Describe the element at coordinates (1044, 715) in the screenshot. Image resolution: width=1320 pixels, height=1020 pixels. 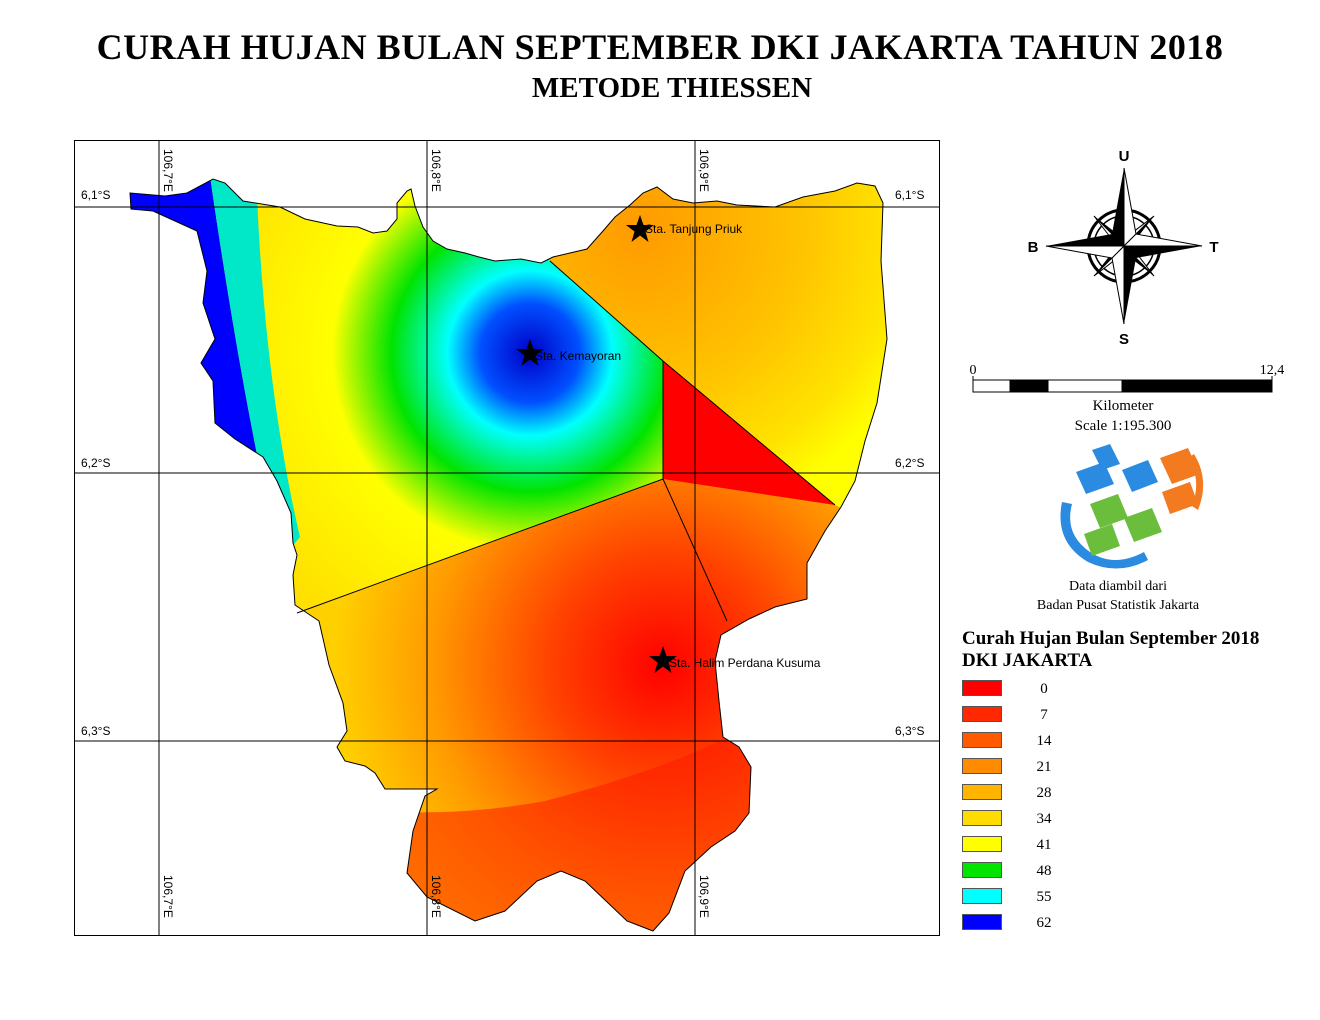
I see `legend-label: 7` at that location.